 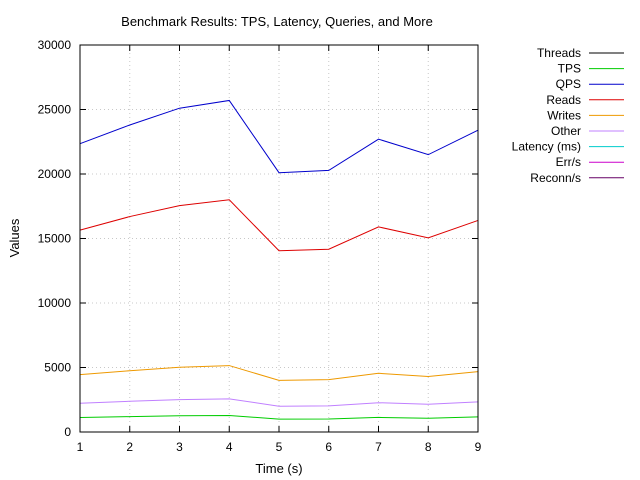 I want to click on x-axis-label: Time (s), so click(x=278, y=468).